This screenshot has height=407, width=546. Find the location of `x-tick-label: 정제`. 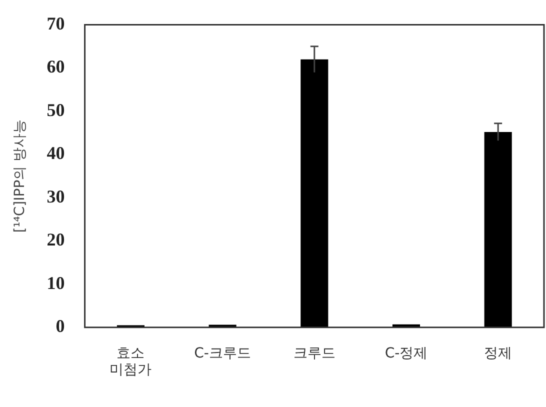

x-tick-label: 정제 is located at coordinates (498, 353).